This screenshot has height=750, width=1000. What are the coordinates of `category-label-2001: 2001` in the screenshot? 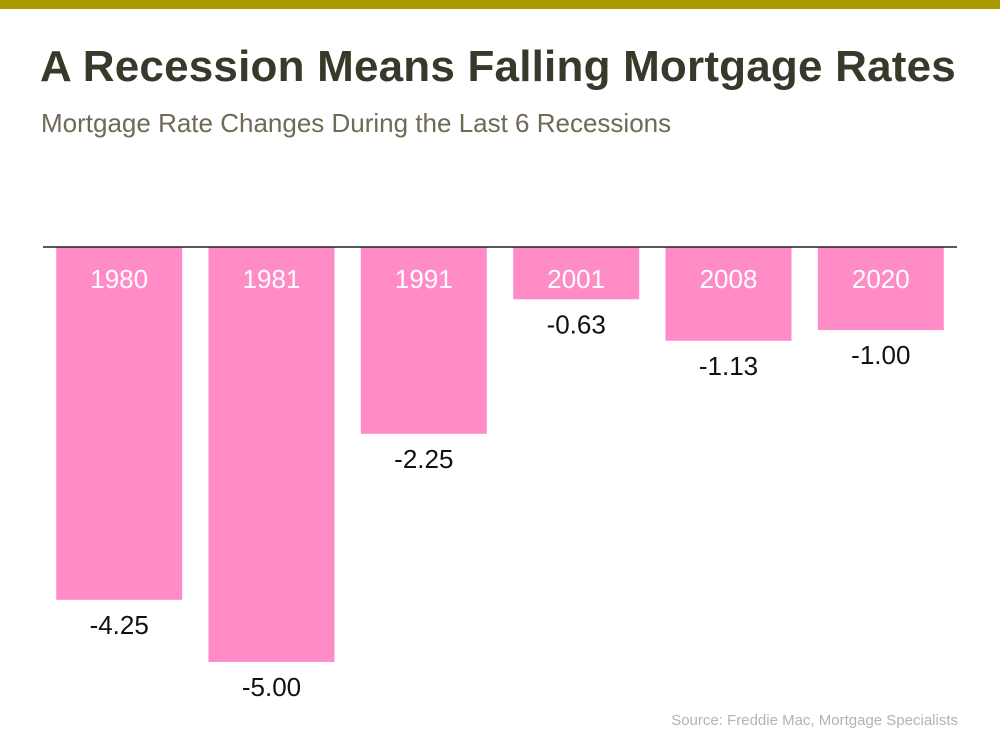 It's located at (576, 279).